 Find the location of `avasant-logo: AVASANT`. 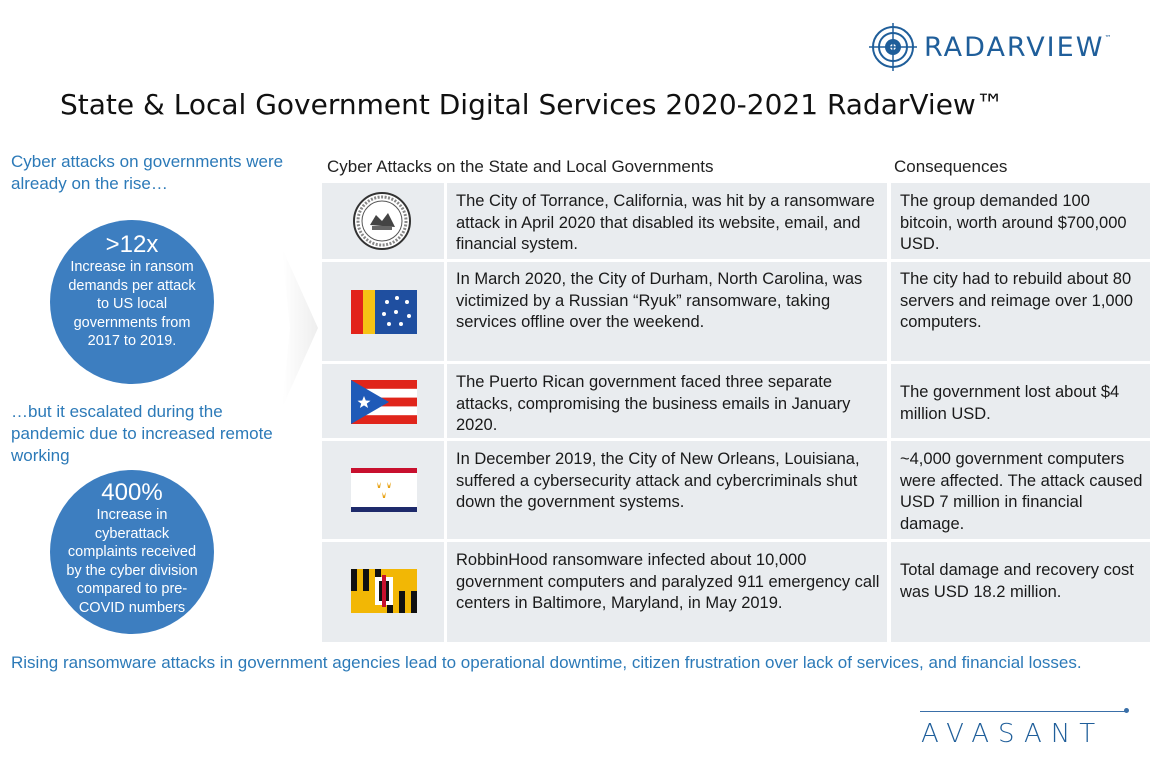

avasant-logo: AVASANT is located at coordinates (1013, 734).